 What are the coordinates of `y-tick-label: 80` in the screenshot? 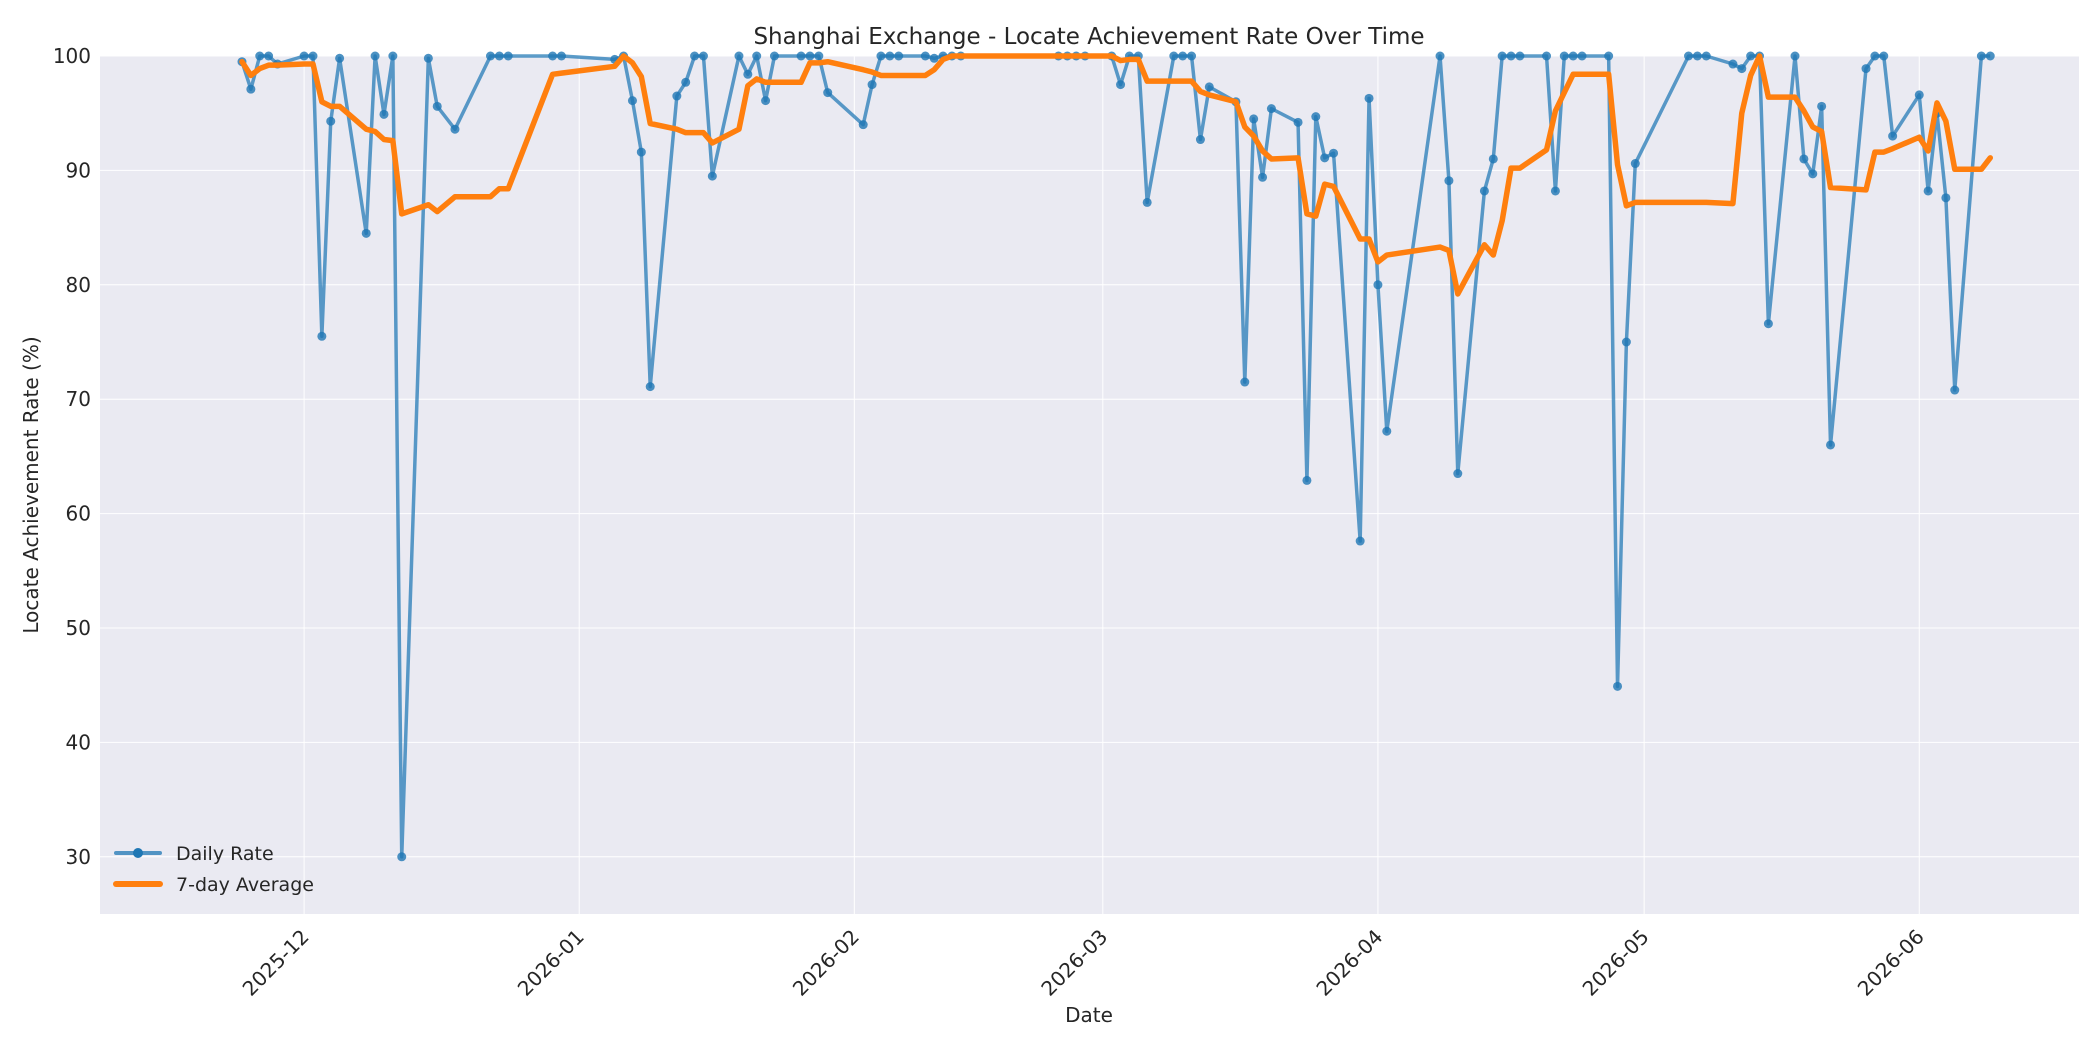 It's located at (78, 285).